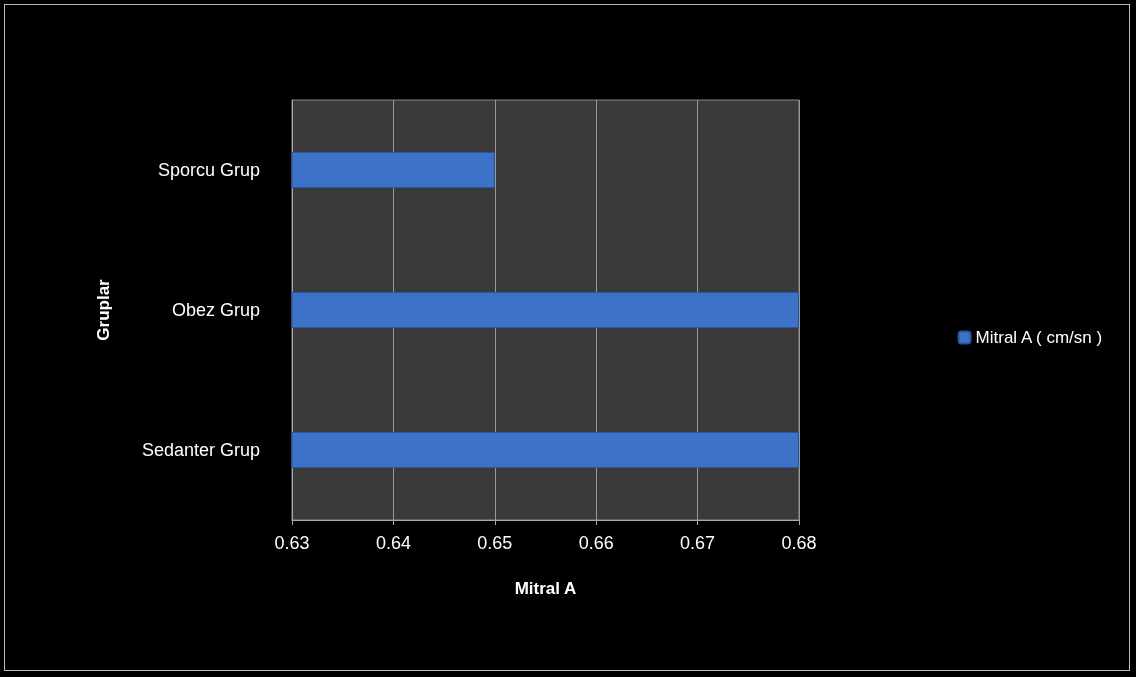 The width and height of the screenshot is (1136, 677). Describe the element at coordinates (393, 543) in the screenshot. I see `x-tick-label: 0.64` at that location.